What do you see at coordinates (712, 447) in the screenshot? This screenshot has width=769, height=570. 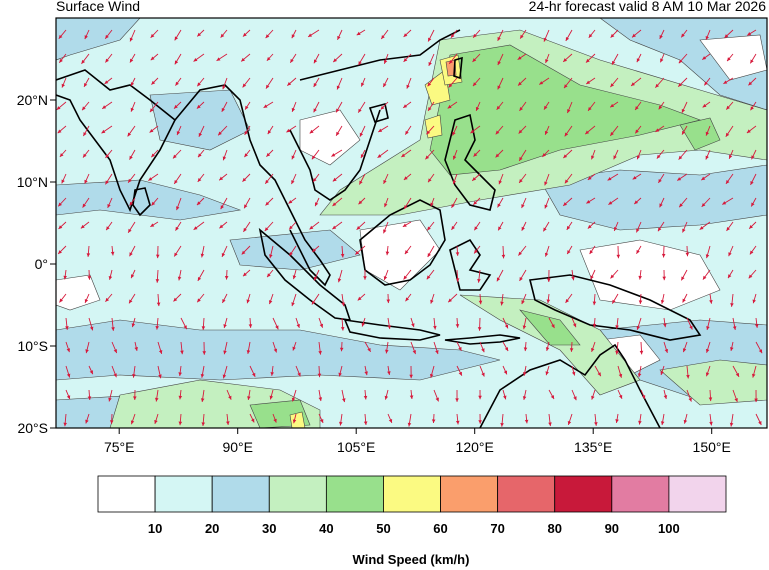 I see `lon-tick-label: 150°E` at bounding box center [712, 447].